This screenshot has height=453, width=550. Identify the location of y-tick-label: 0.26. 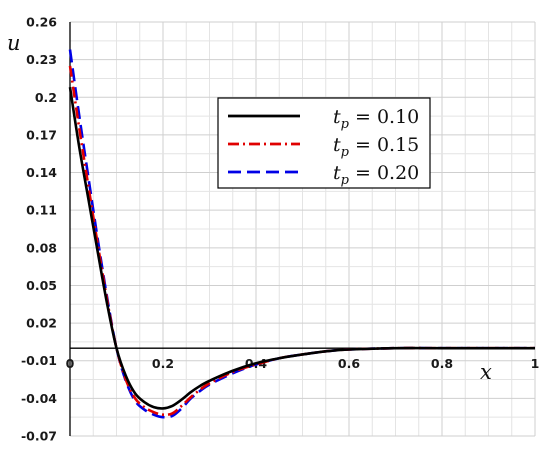
(41, 22).